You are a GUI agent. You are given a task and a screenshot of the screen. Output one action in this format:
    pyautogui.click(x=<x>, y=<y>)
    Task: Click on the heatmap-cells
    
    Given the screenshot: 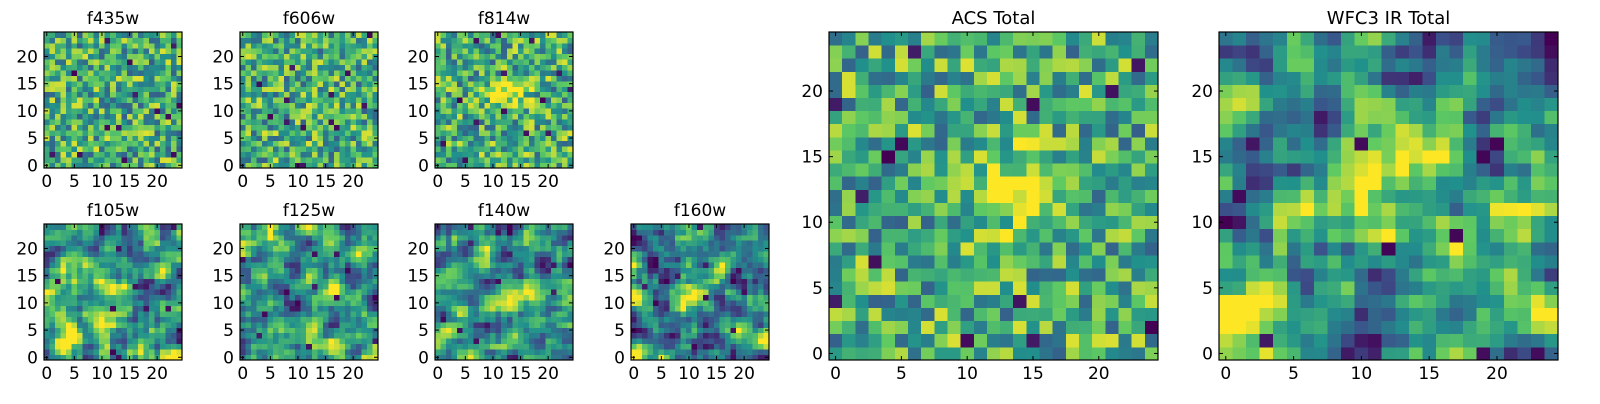 What is the action you would take?
    pyautogui.click(x=309, y=292)
    